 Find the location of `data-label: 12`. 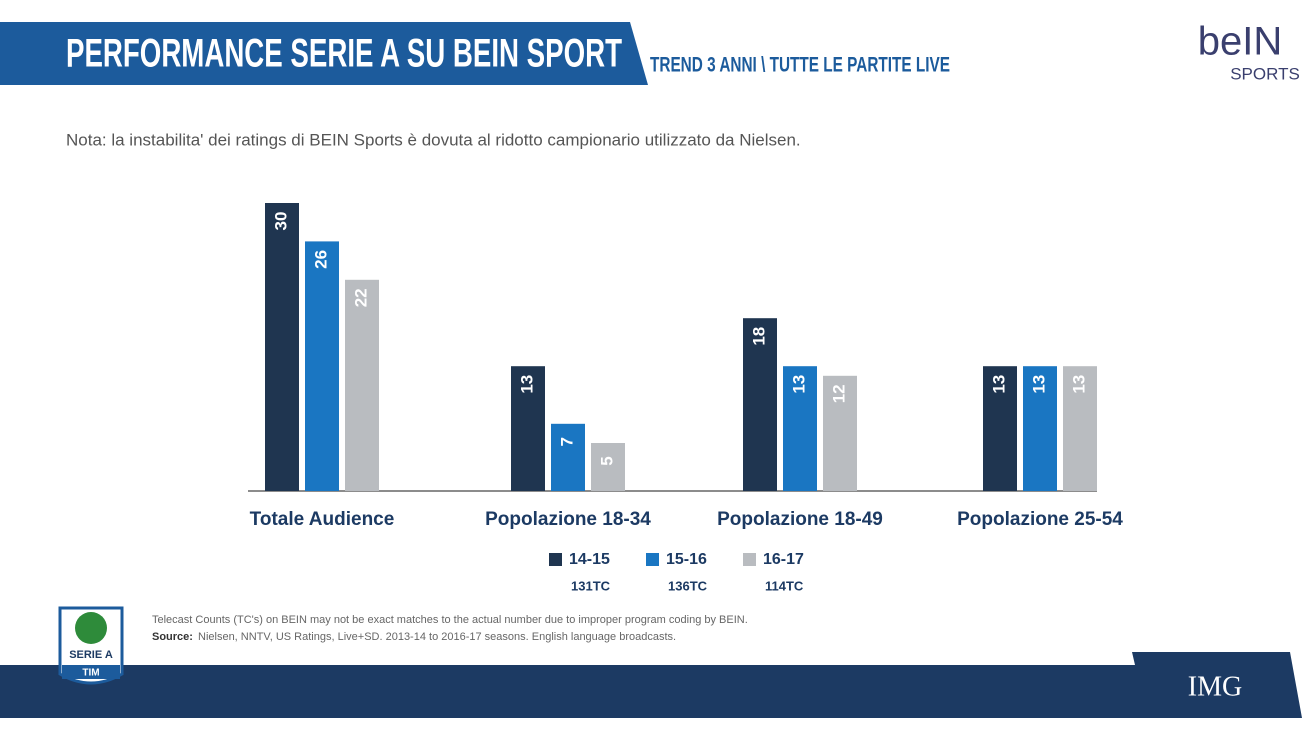

data-label: 12 is located at coordinates (838, 393).